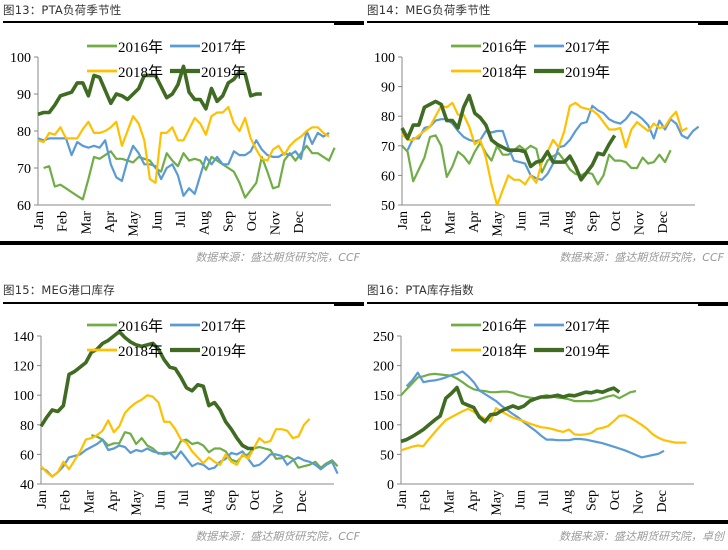 The width and height of the screenshot is (728, 550). What do you see at coordinates (23, 337) in the screenshot?
I see `y-tick-label: 140` at bounding box center [23, 337].